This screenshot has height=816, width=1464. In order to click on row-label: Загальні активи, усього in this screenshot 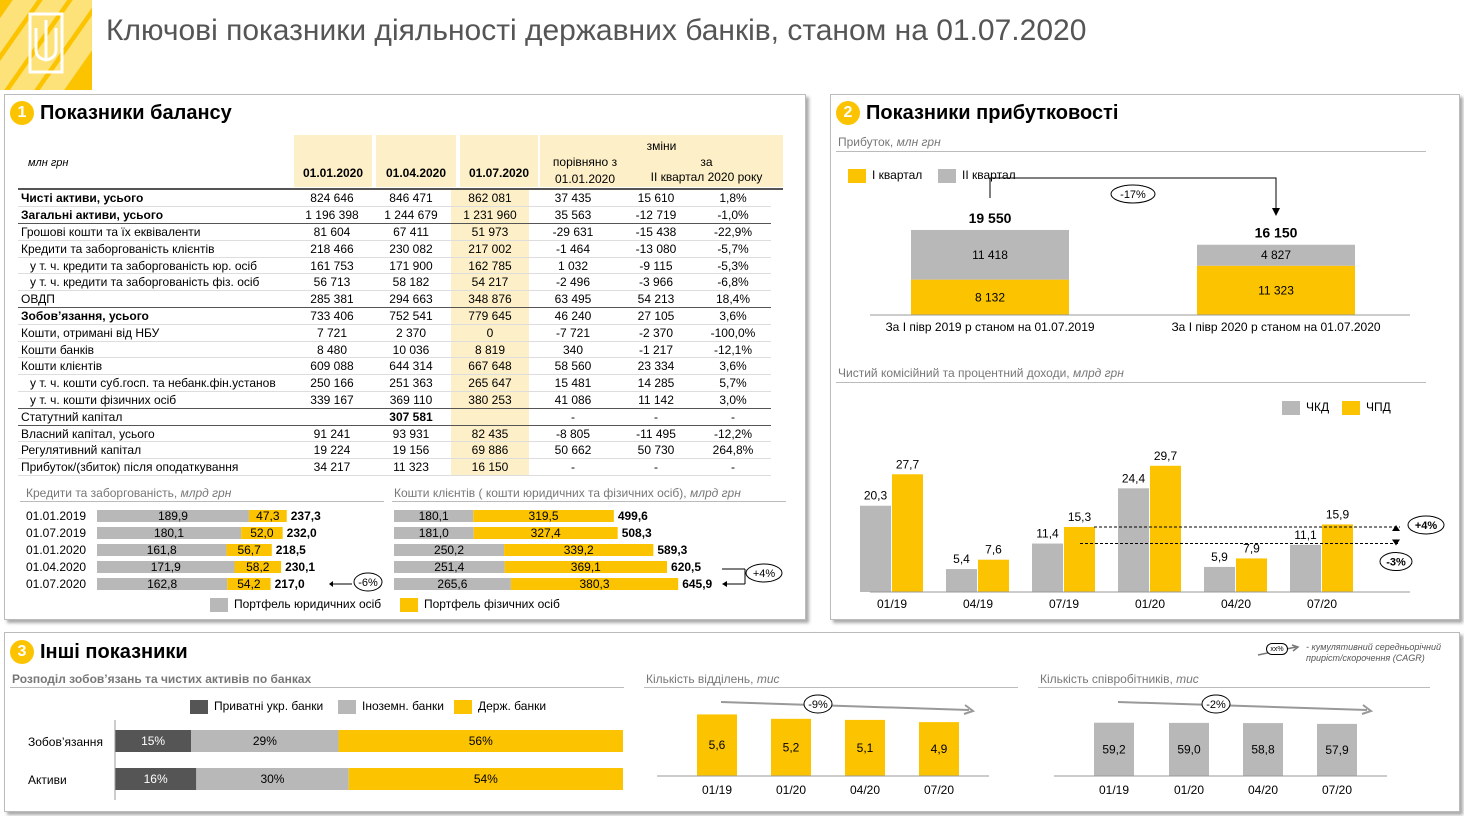, I will do `click(155, 215)`.